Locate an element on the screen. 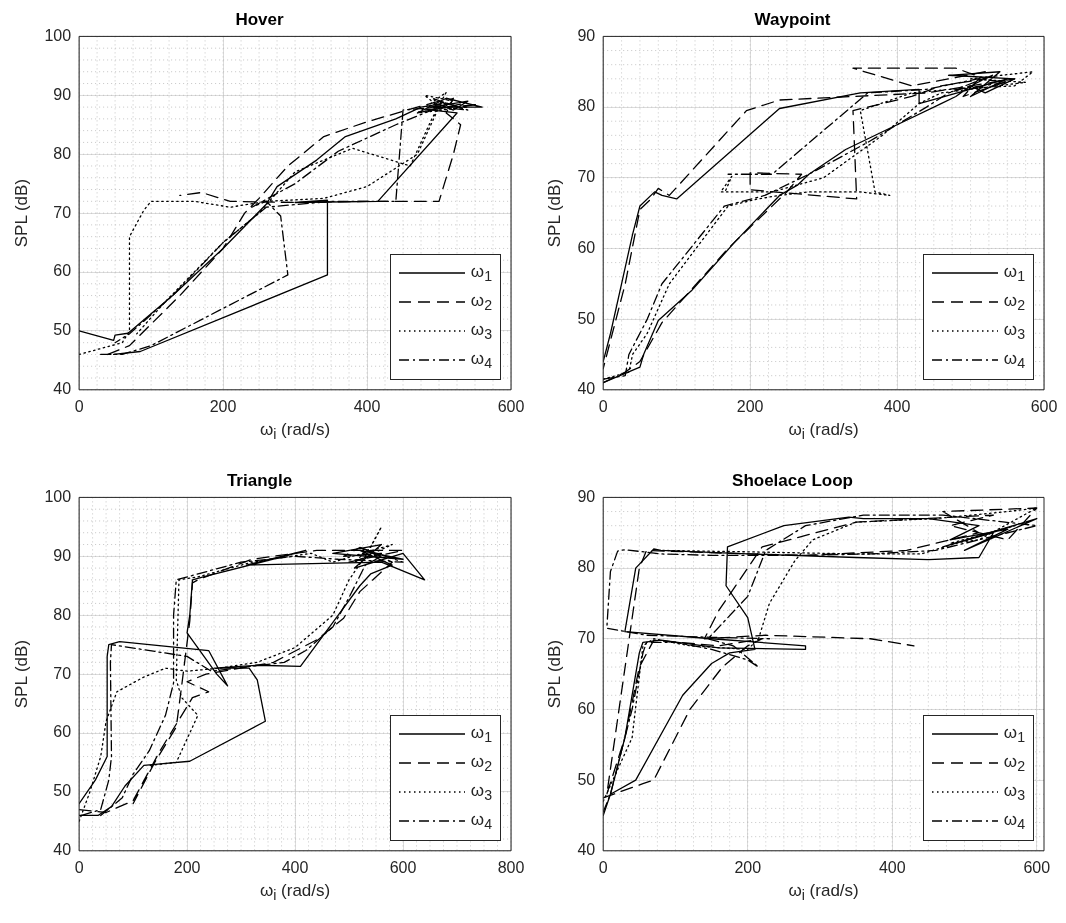 The width and height of the screenshot is (1066, 923). chart-title: Triangle is located at coordinates (259, 480).